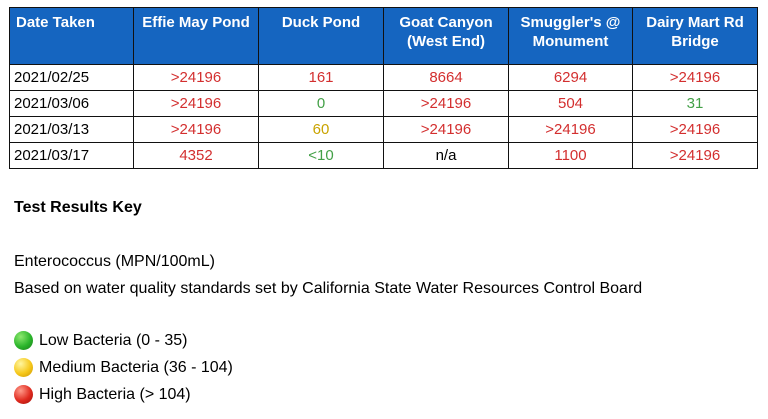 Image resolution: width=768 pixels, height=419 pixels. I want to click on legend-label: Medium Bacteria (36 - 104), so click(136, 367).